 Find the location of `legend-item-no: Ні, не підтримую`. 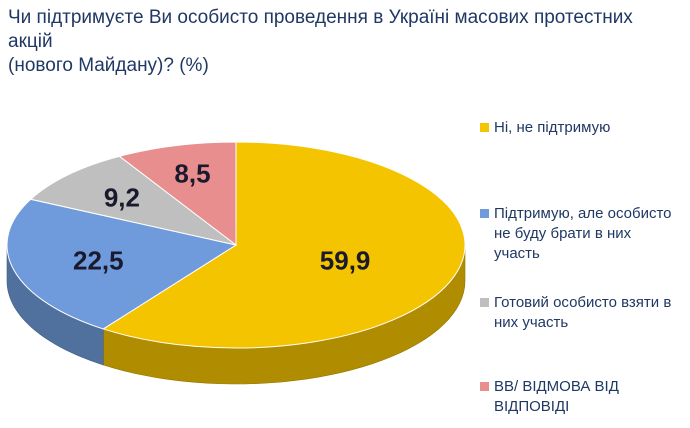

legend-item-no: Ні, не підтримую is located at coordinates (582, 128).